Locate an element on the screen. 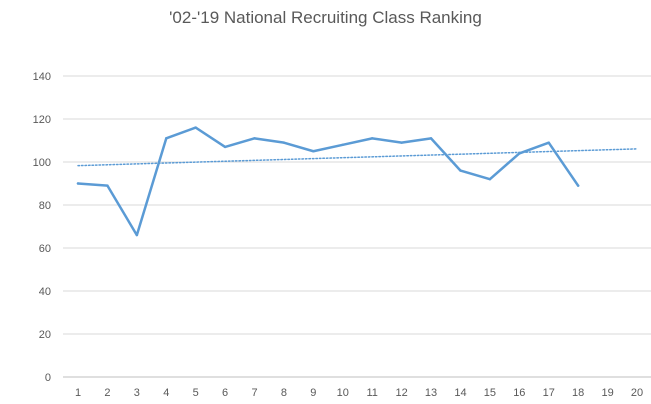  x-tick-label: 11 is located at coordinates (371, 393).